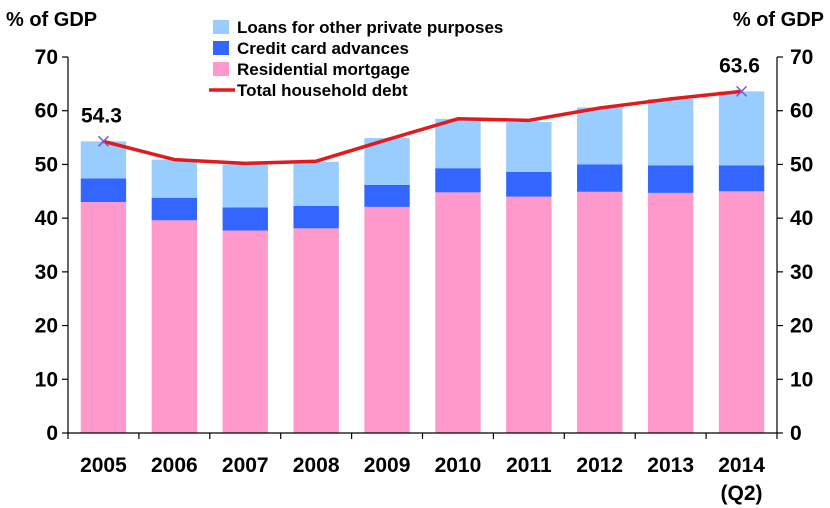 The height and width of the screenshot is (508, 830). I want to click on left-tick-label-40: 40, so click(46, 218).